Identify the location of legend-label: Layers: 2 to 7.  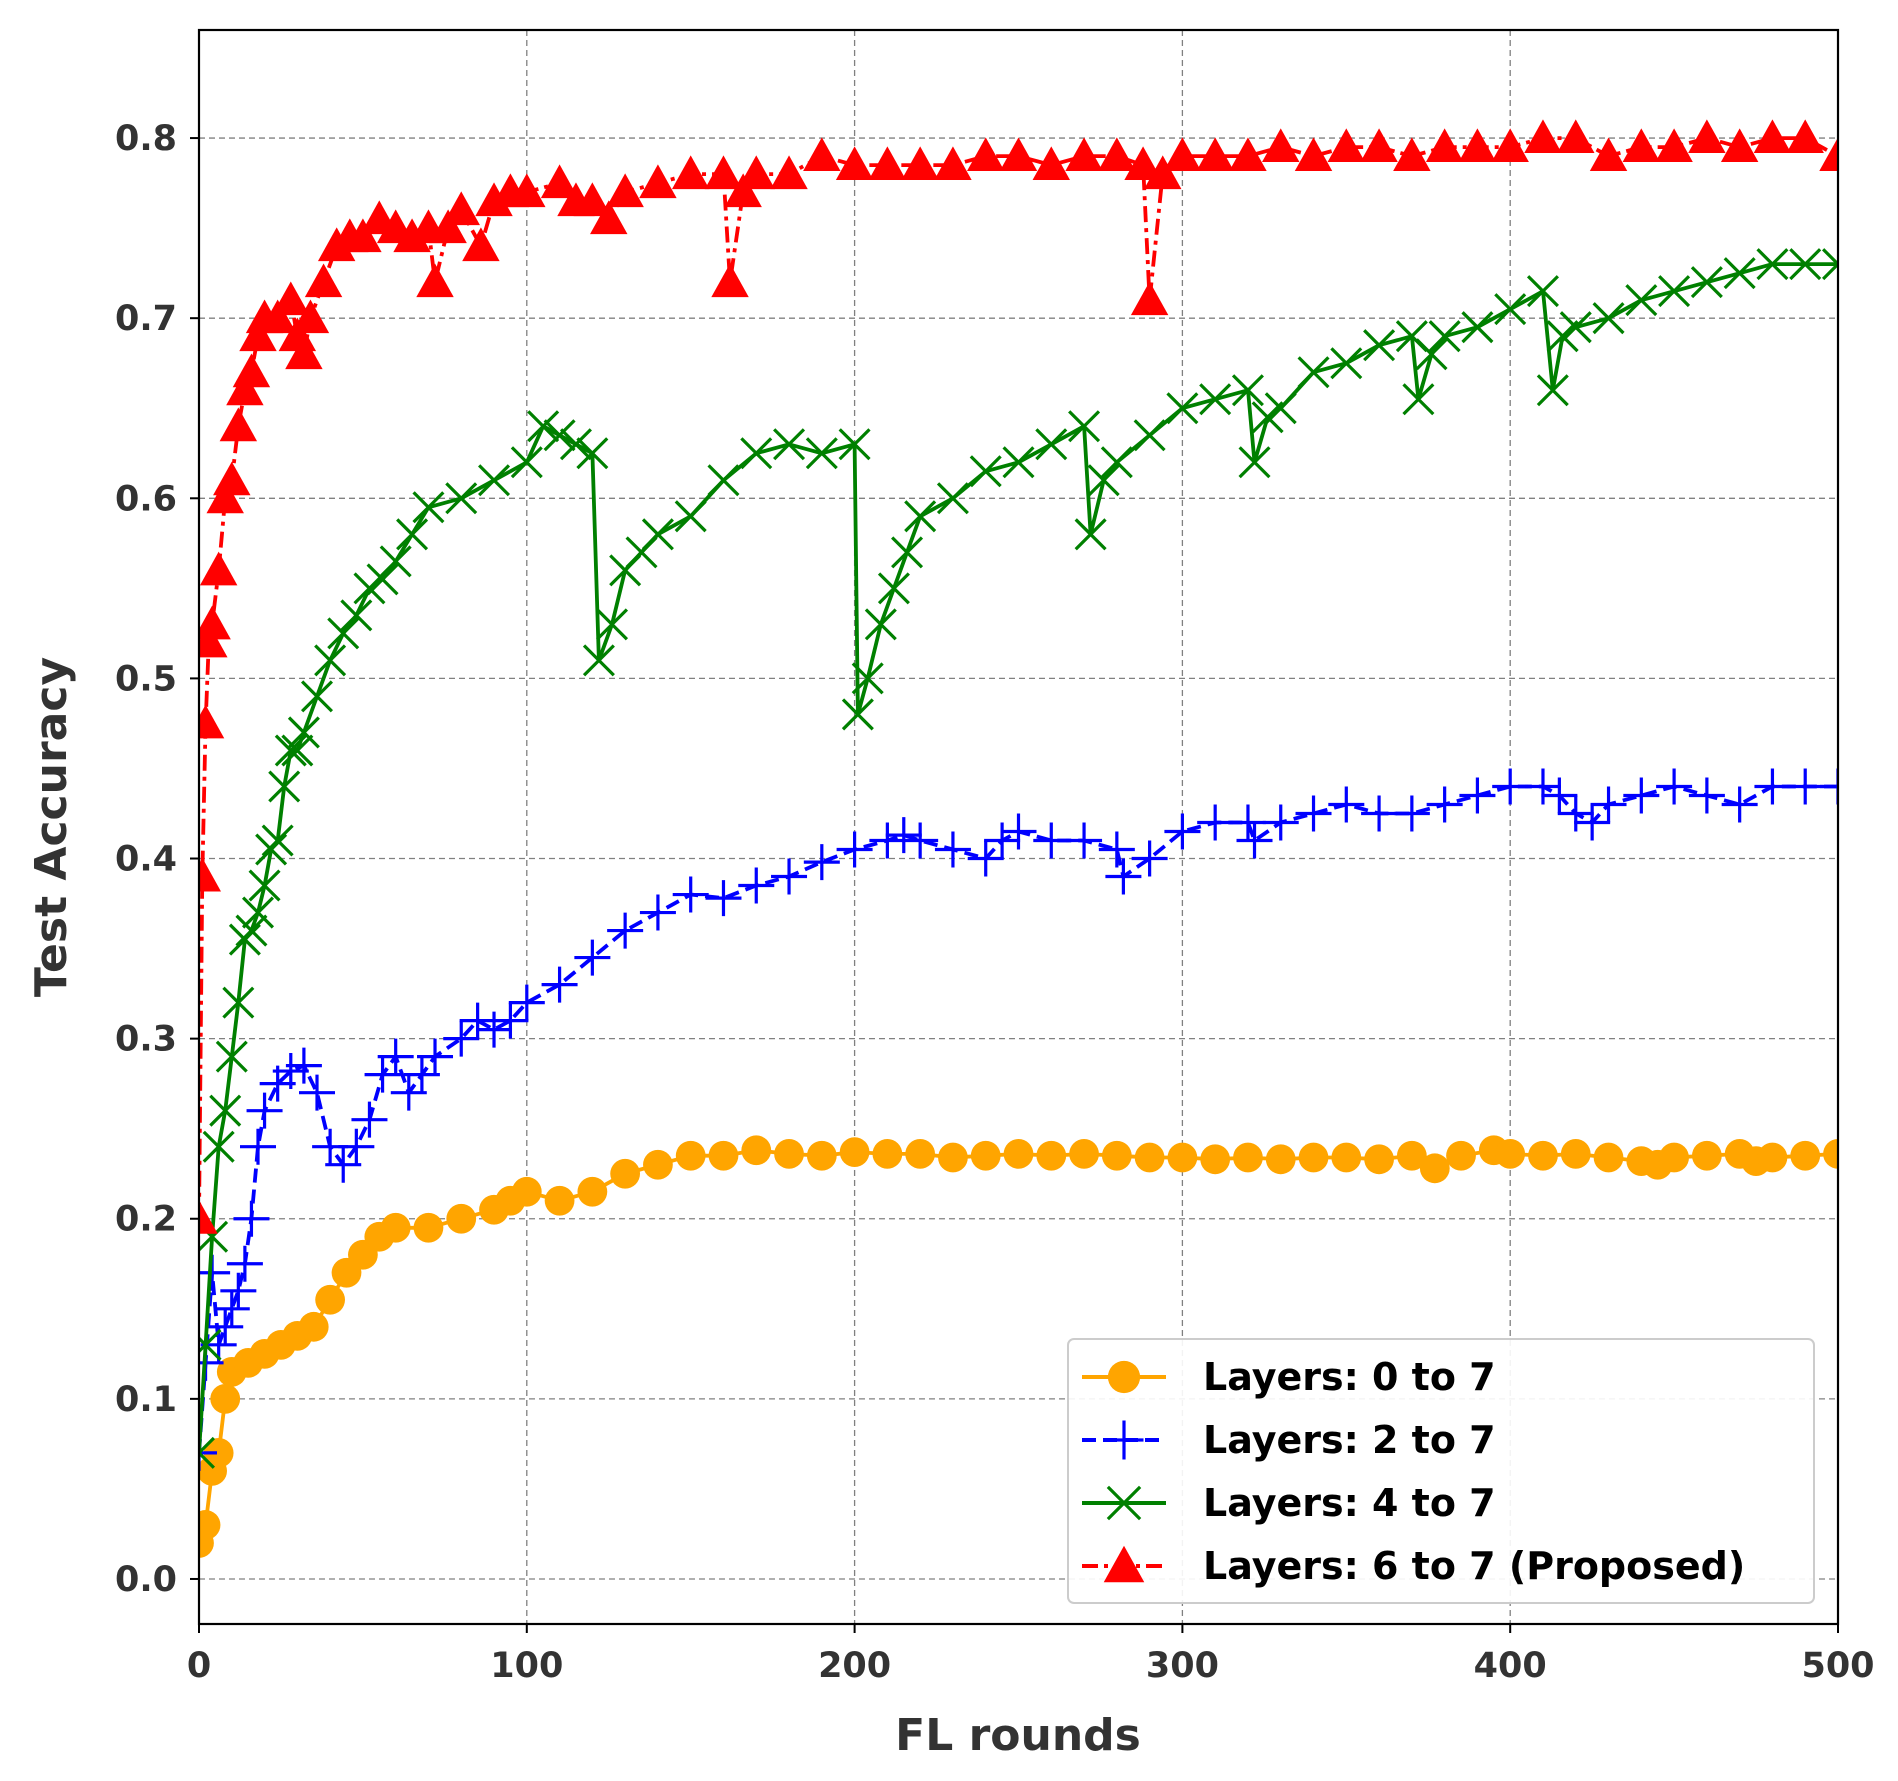
(1349, 1440).